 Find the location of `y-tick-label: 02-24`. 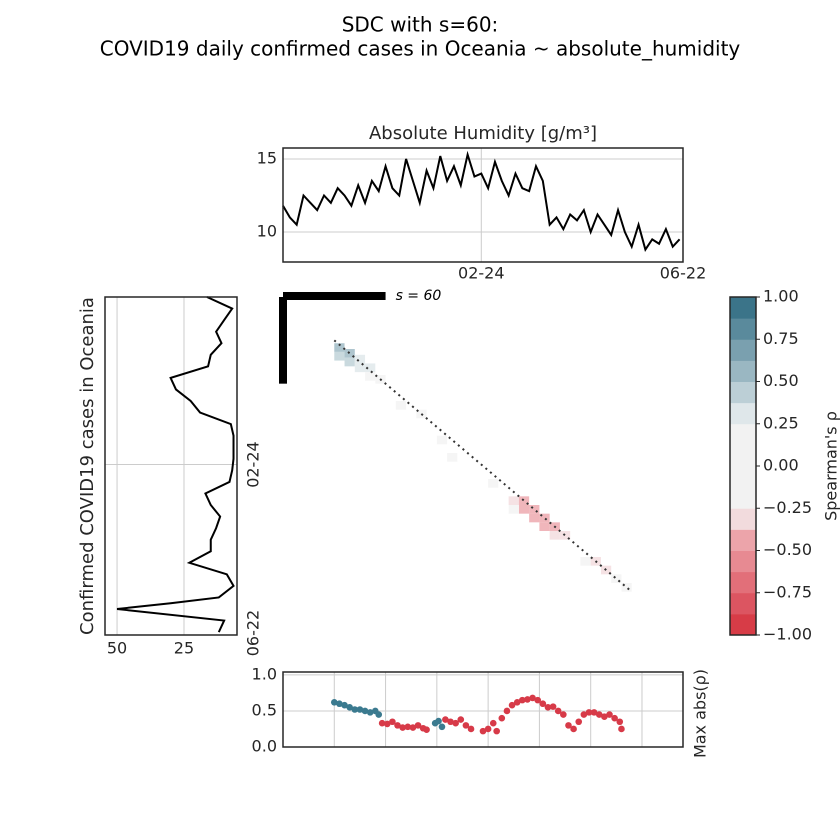

y-tick-label: 02-24 is located at coordinates (253, 464).